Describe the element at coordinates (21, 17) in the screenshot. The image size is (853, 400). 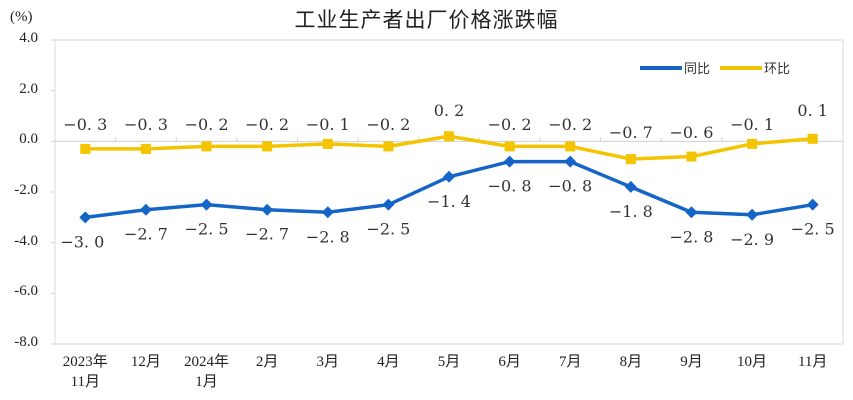
I see `y-axis-unit: (%)` at that location.